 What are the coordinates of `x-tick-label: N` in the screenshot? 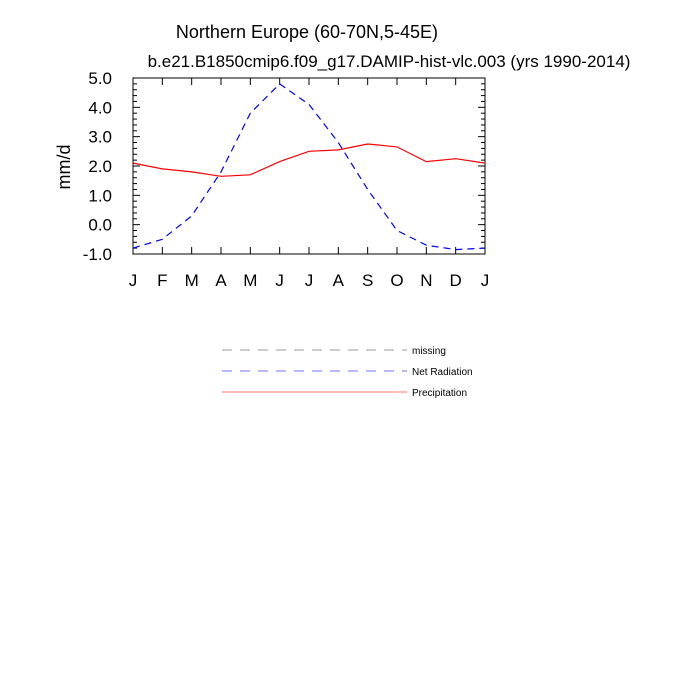 It's located at (426, 280).